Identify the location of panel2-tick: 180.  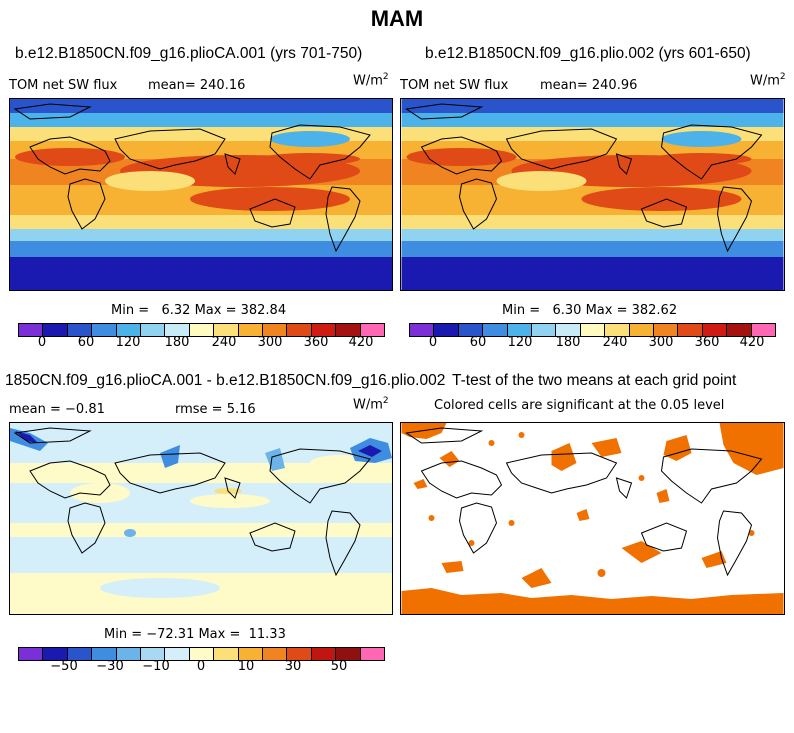
(568, 342).